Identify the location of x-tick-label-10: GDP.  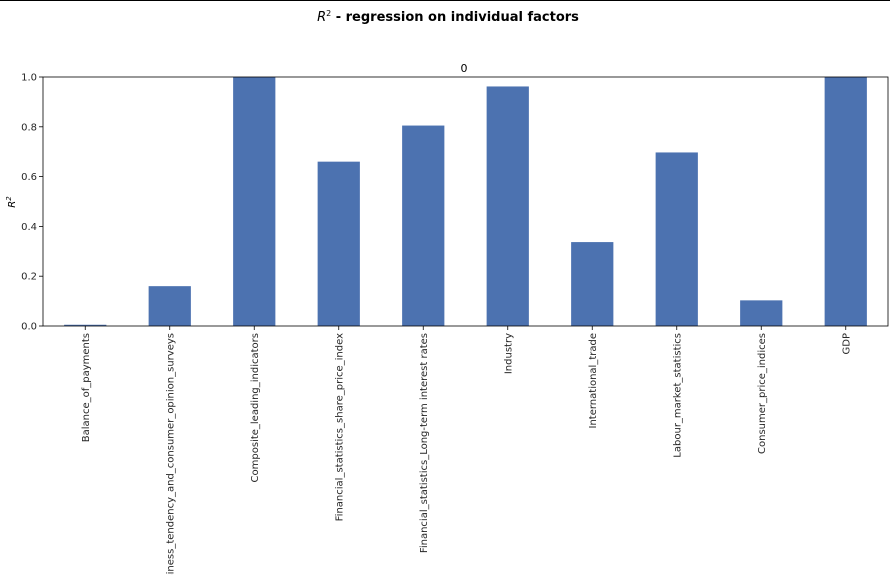
(846, 343).